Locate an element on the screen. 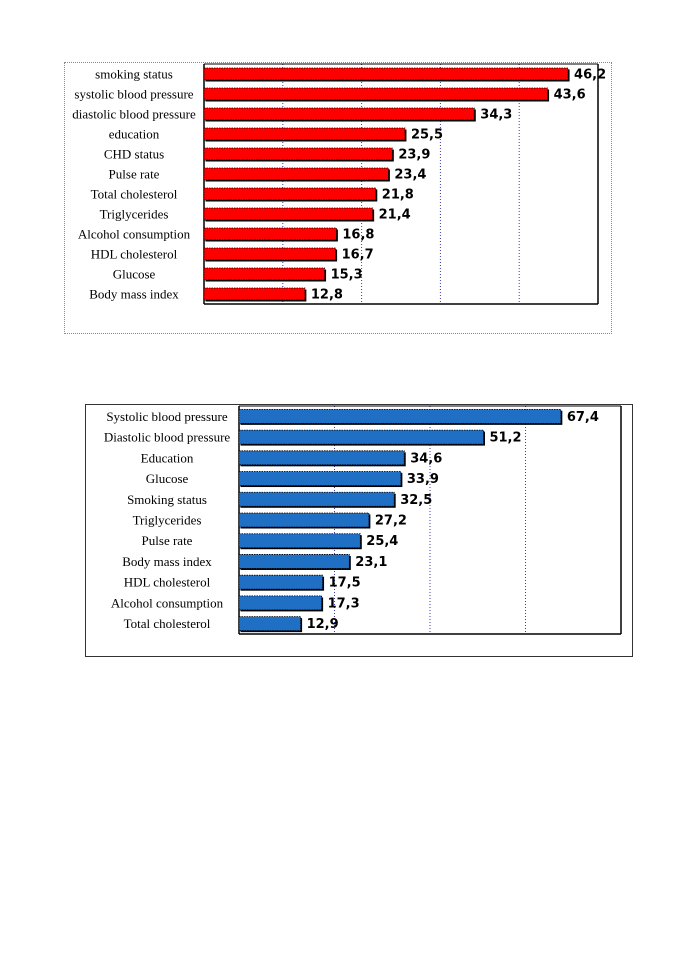 The width and height of the screenshot is (678, 960). category-label: Systolic blood pressure is located at coordinates (167, 416).